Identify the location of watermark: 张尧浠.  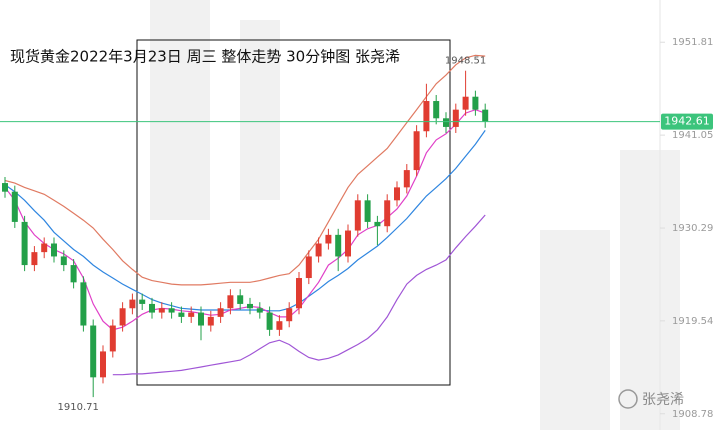
(651, 399).